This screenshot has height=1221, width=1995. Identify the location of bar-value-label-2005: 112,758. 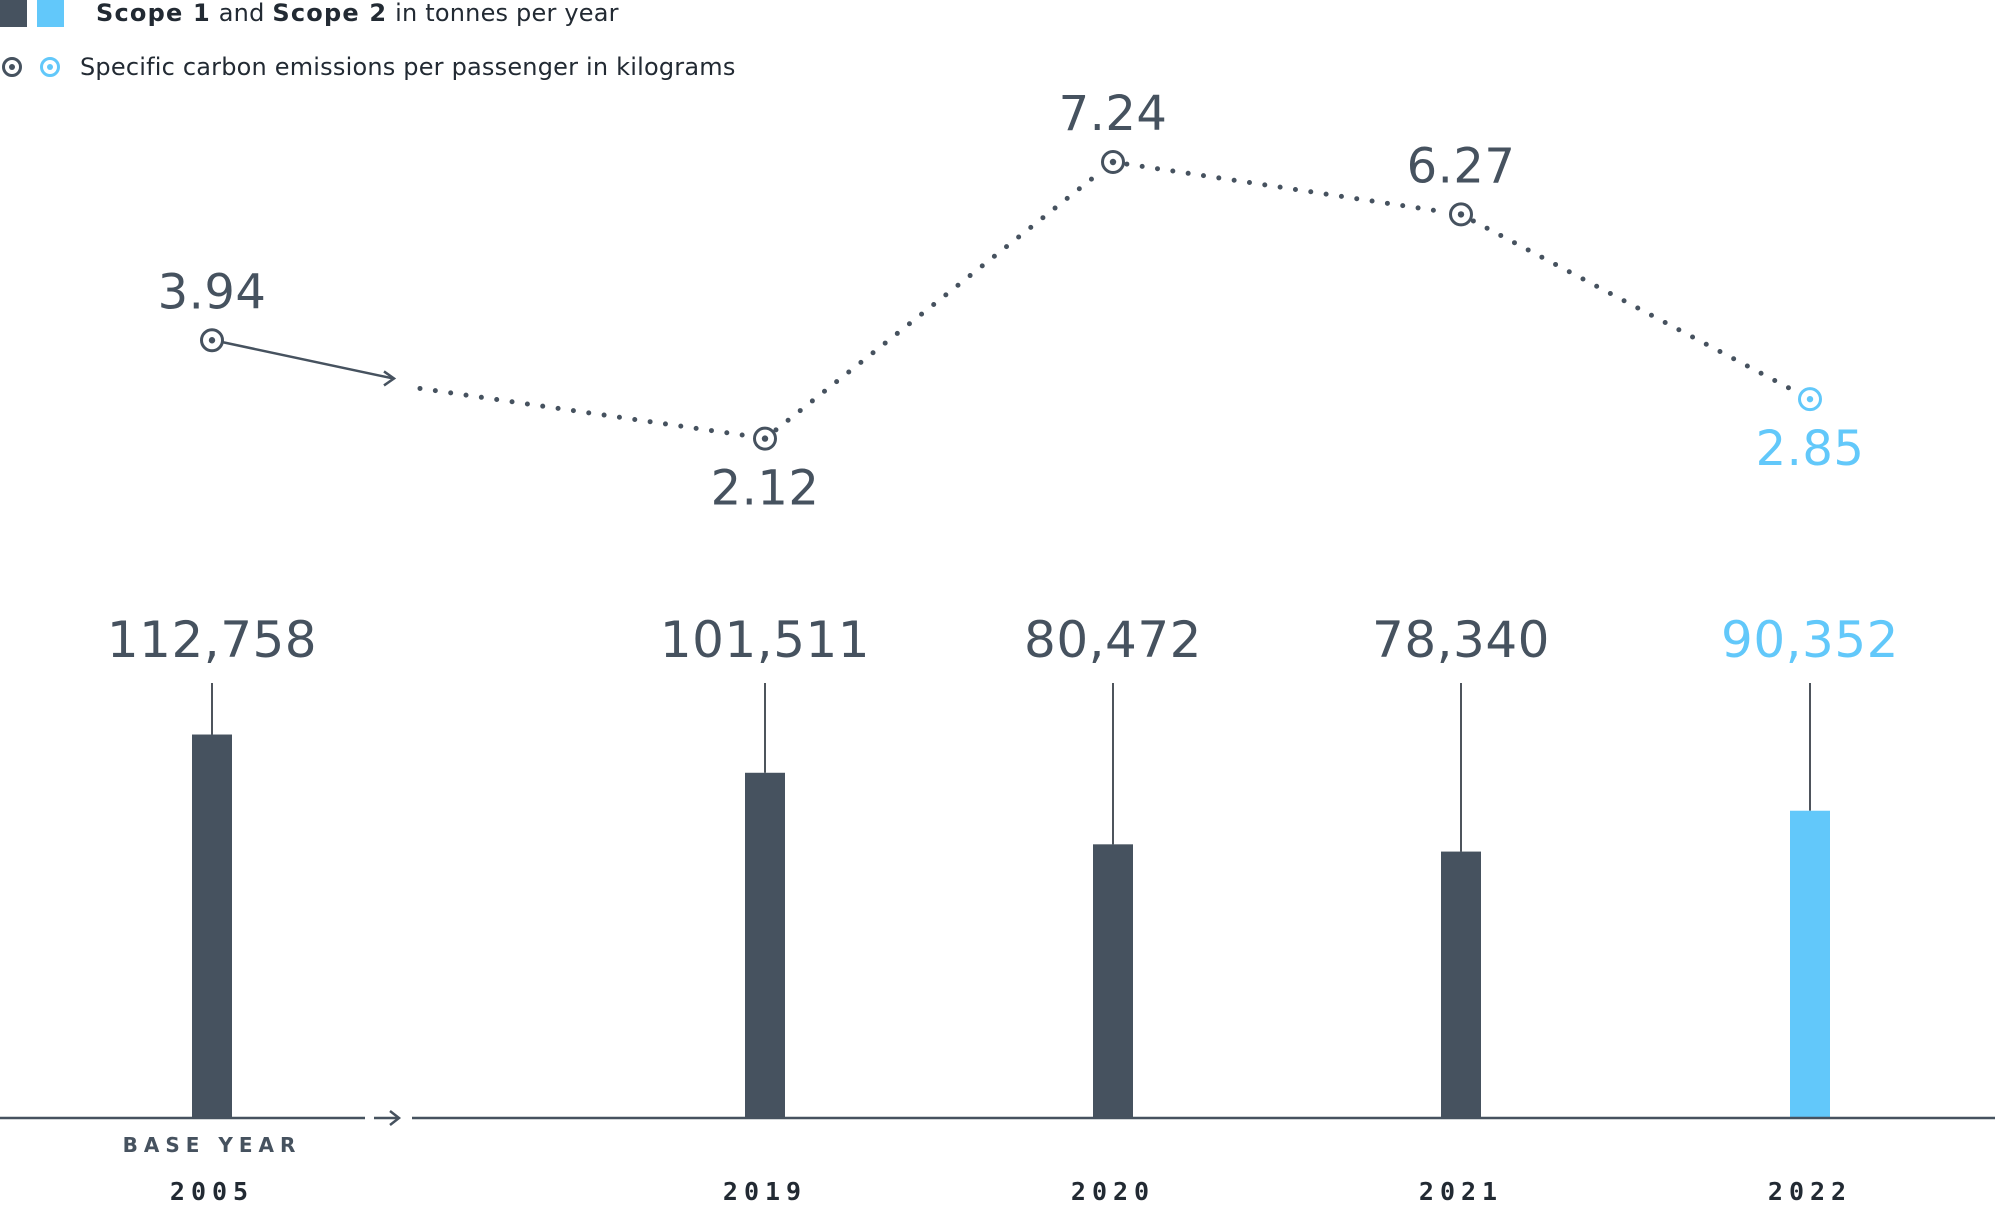
(212, 640).